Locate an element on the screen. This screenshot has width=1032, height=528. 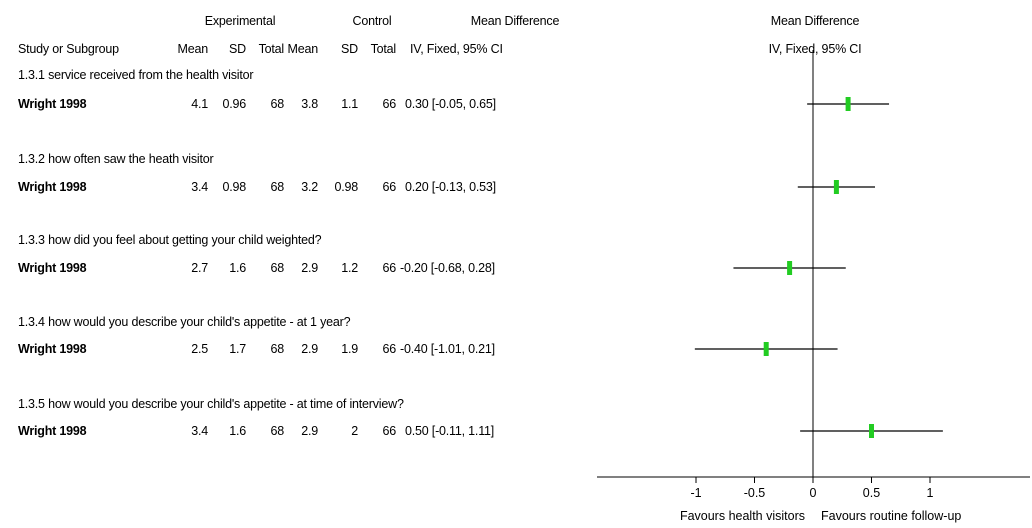
exp-sd-header: SD is located at coordinates (237, 49).